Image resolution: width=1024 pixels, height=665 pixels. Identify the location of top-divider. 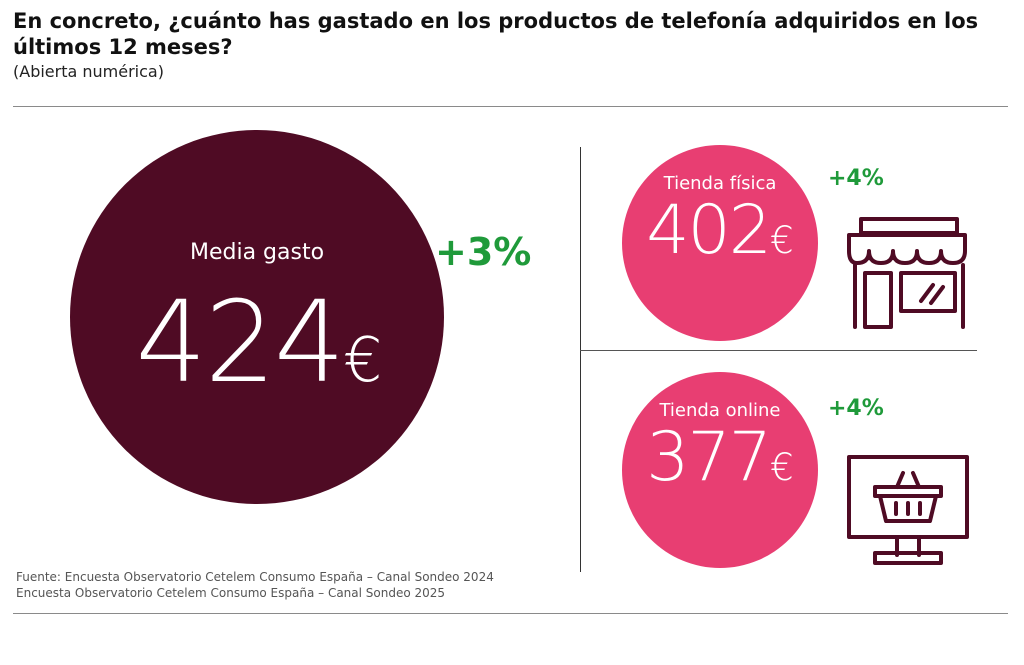
(510, 106).